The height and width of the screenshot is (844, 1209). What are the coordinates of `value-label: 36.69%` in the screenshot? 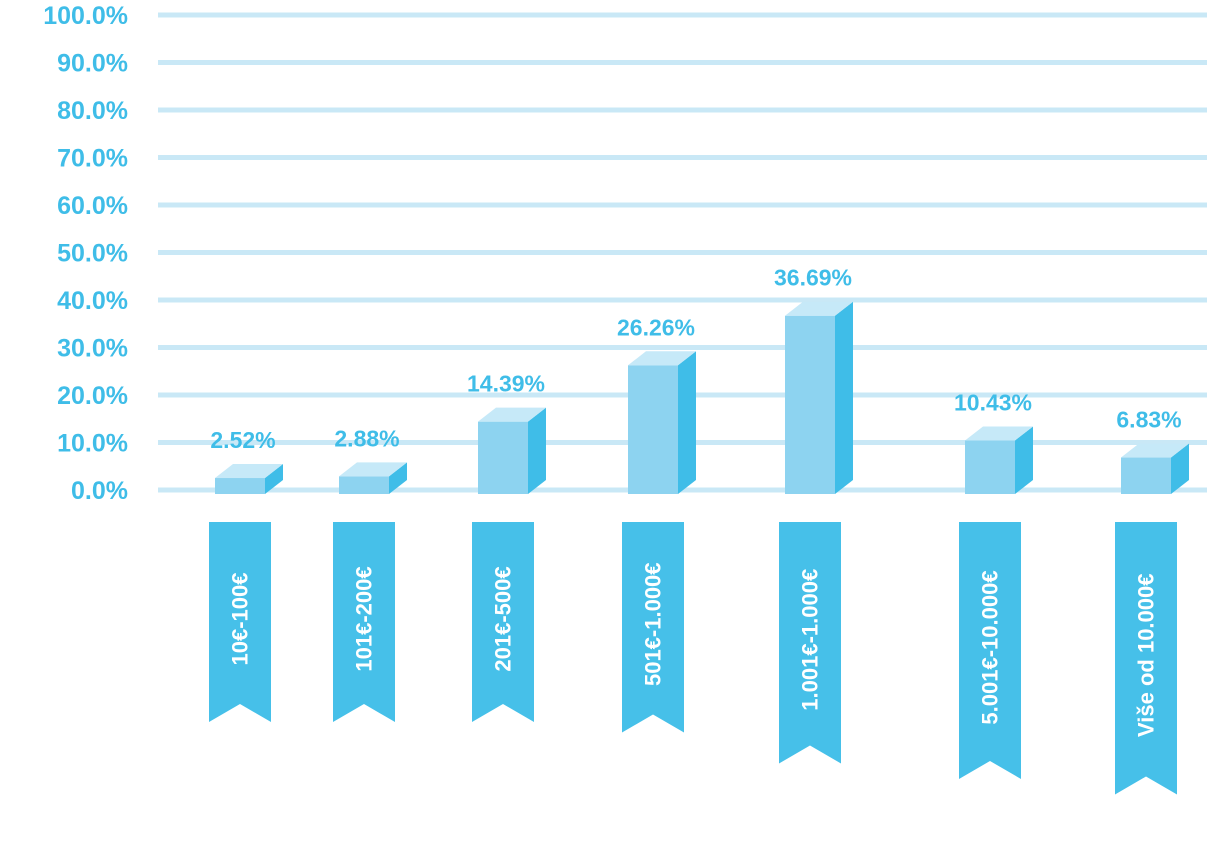 It's located at (813, 278).